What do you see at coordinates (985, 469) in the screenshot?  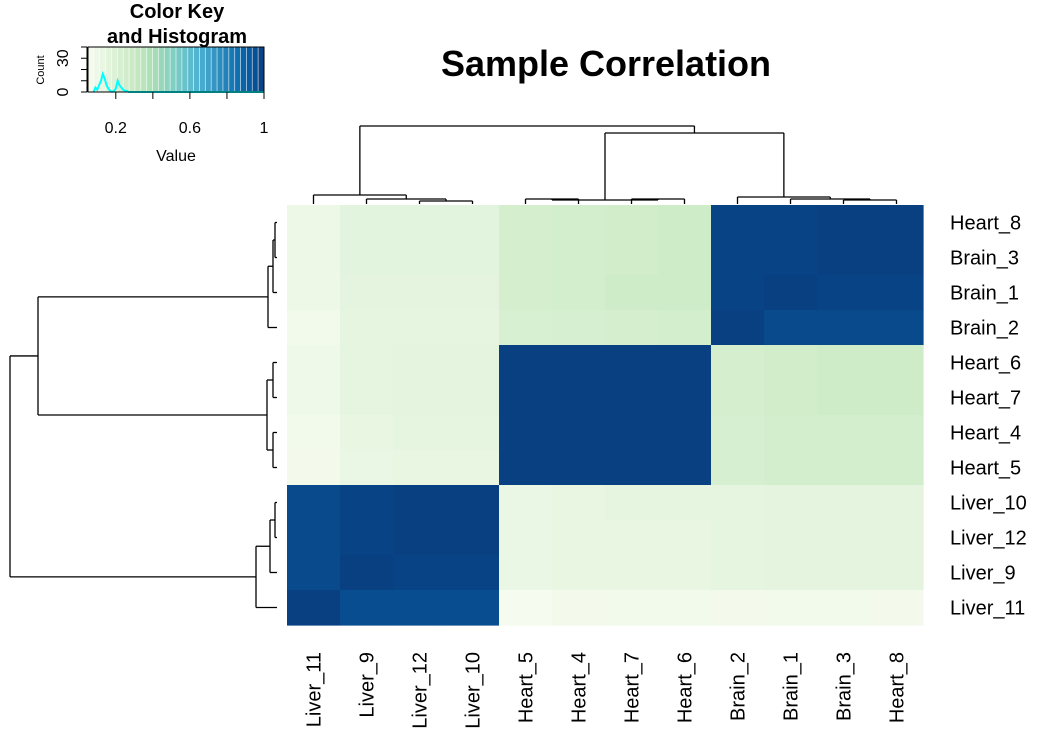 I see `row-label: Heart_5` at bounding box center [985, 469].